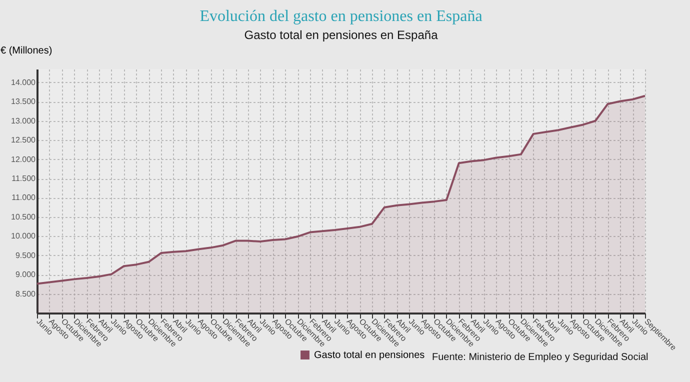 Image resolution: width=690 pixels, height=382 pixels. Describe the element at coordinates (23, 101) in the screenshot. I see `y-tick-label: 13.500` at that location.